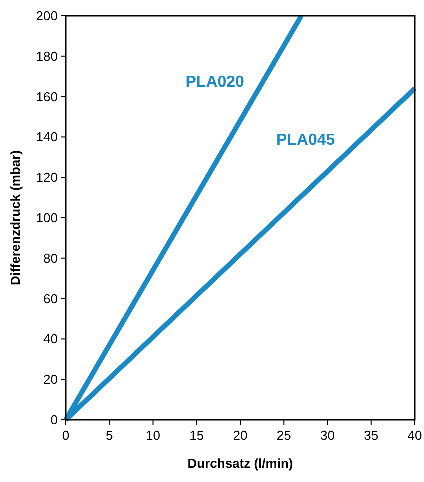  Describe the element at coordinates (47, 56) in the screenshot. I see `y-tick-label: 180` at that location.